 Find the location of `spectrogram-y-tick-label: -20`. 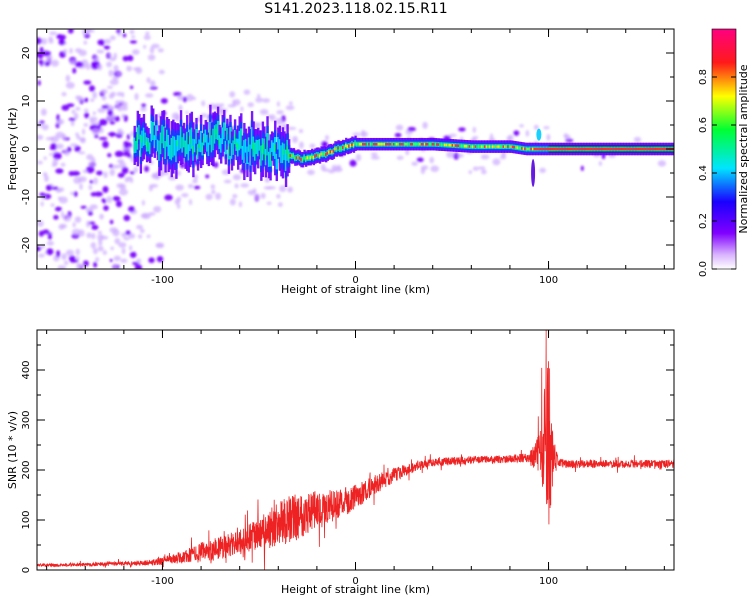

spectrogram-y-tick-label: -20 is located at coordinates (26, 245).